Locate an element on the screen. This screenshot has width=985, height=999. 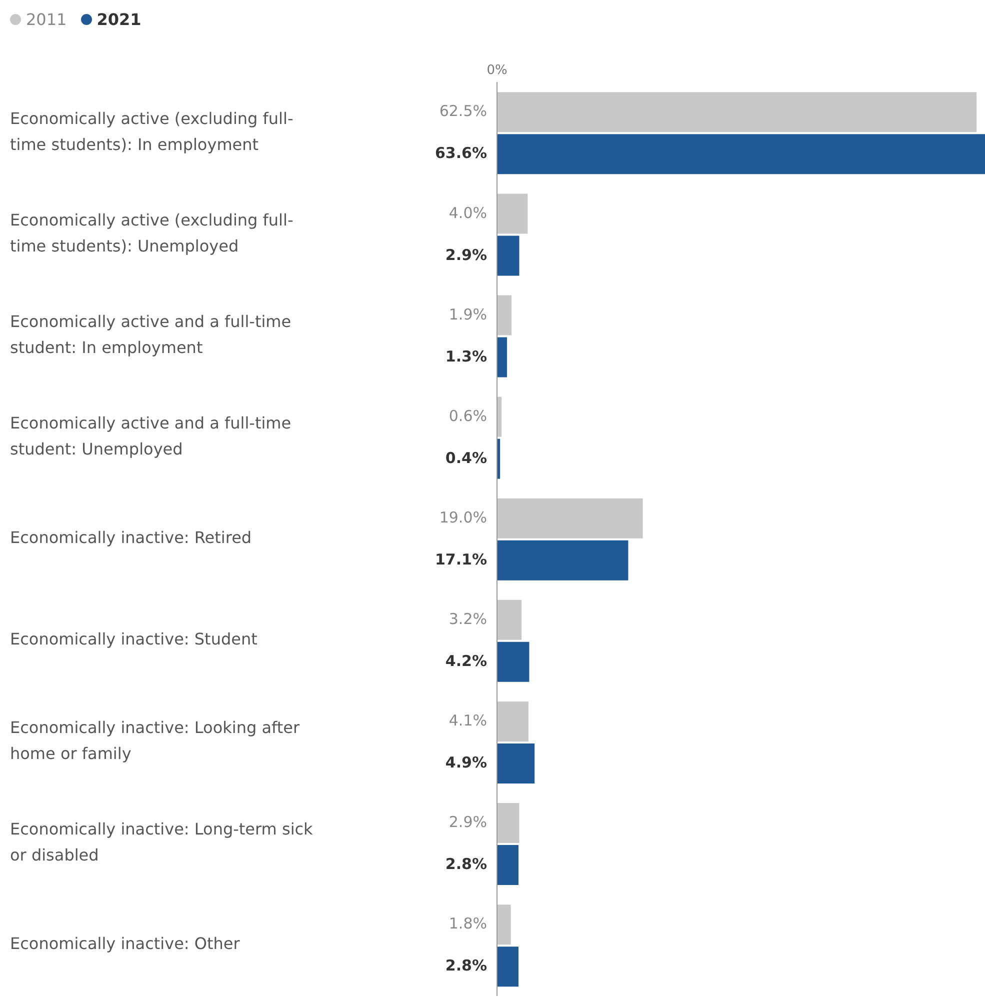
data-label: 1.9% is located at coordinates (467, 314).